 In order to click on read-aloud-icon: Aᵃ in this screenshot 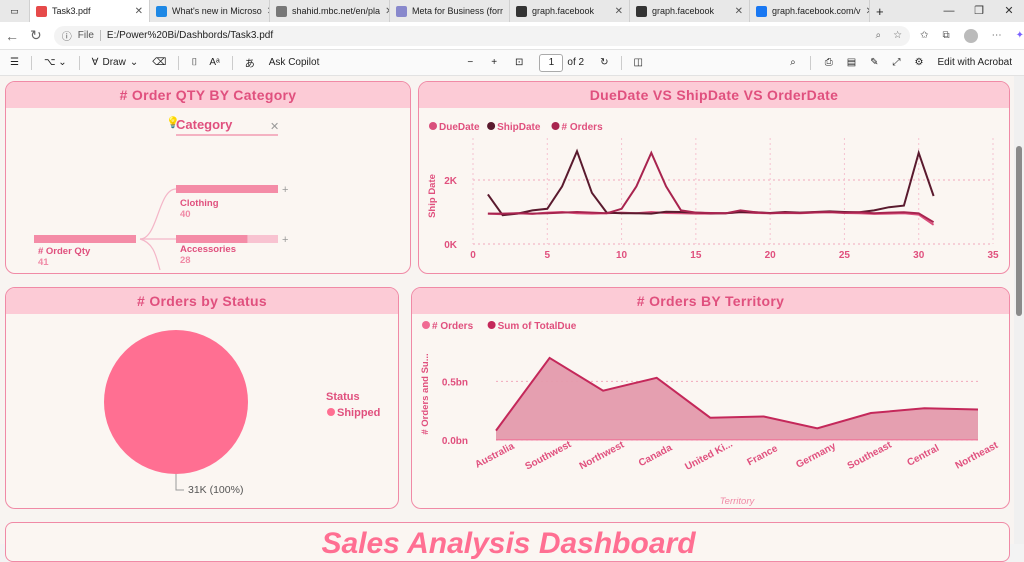, I will do `click(214, 62)`.